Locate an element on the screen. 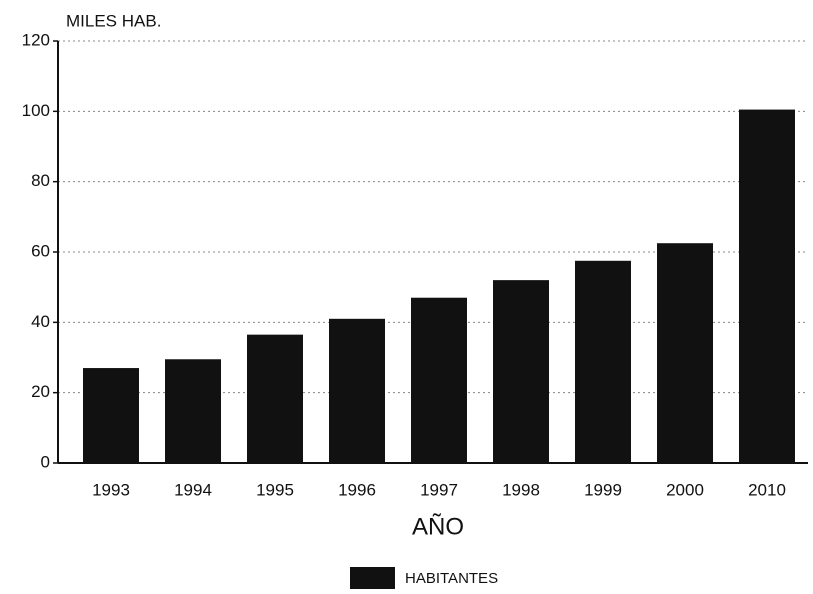 The width and height of the screenshot is (813, 594). x-tick-label: 1995 is located at coordinates (275, 489).